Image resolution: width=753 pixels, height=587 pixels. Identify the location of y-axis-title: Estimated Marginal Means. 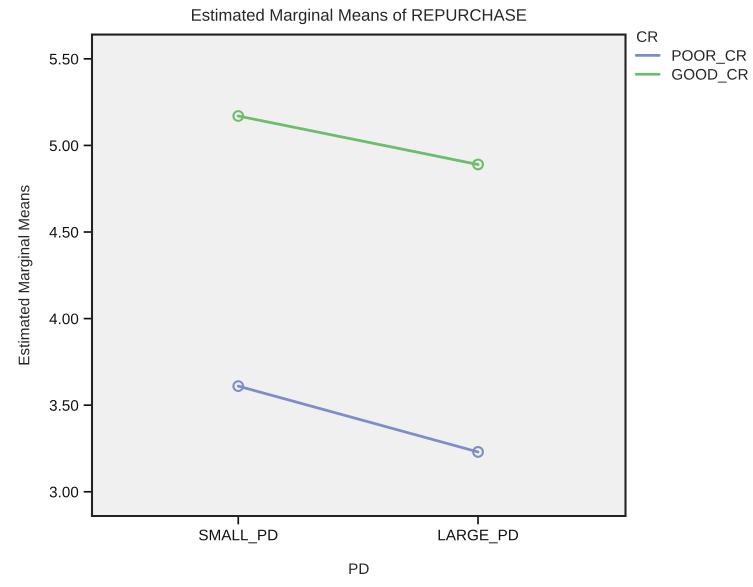
(25, 274).